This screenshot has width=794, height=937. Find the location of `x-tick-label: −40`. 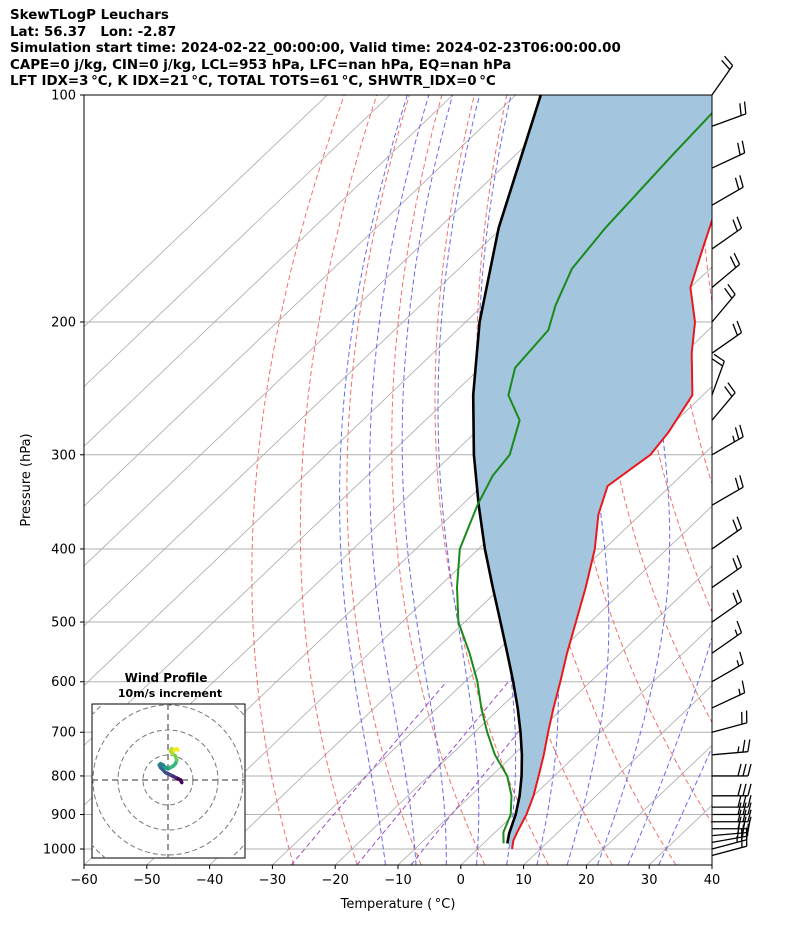

x-tick-label: −40 is located at coordinates (209, 880).